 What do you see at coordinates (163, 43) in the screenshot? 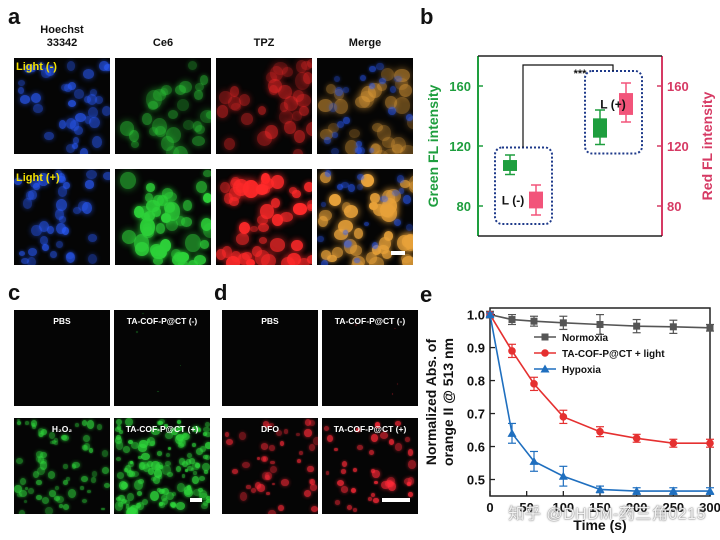
I see `panel-a-column-label: Ce6` at bounding box center [163, 43].